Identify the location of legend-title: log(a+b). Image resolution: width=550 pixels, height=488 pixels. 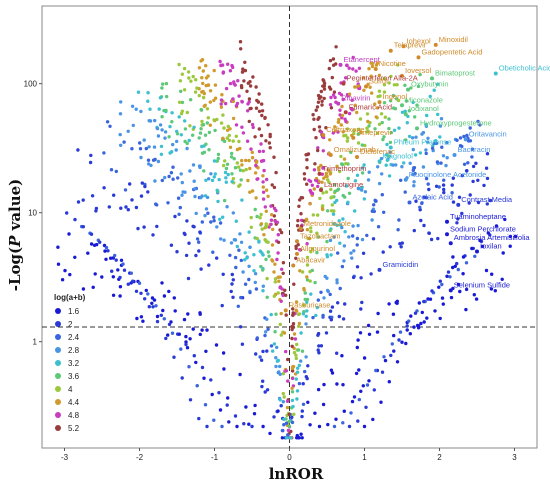
(70, 297).